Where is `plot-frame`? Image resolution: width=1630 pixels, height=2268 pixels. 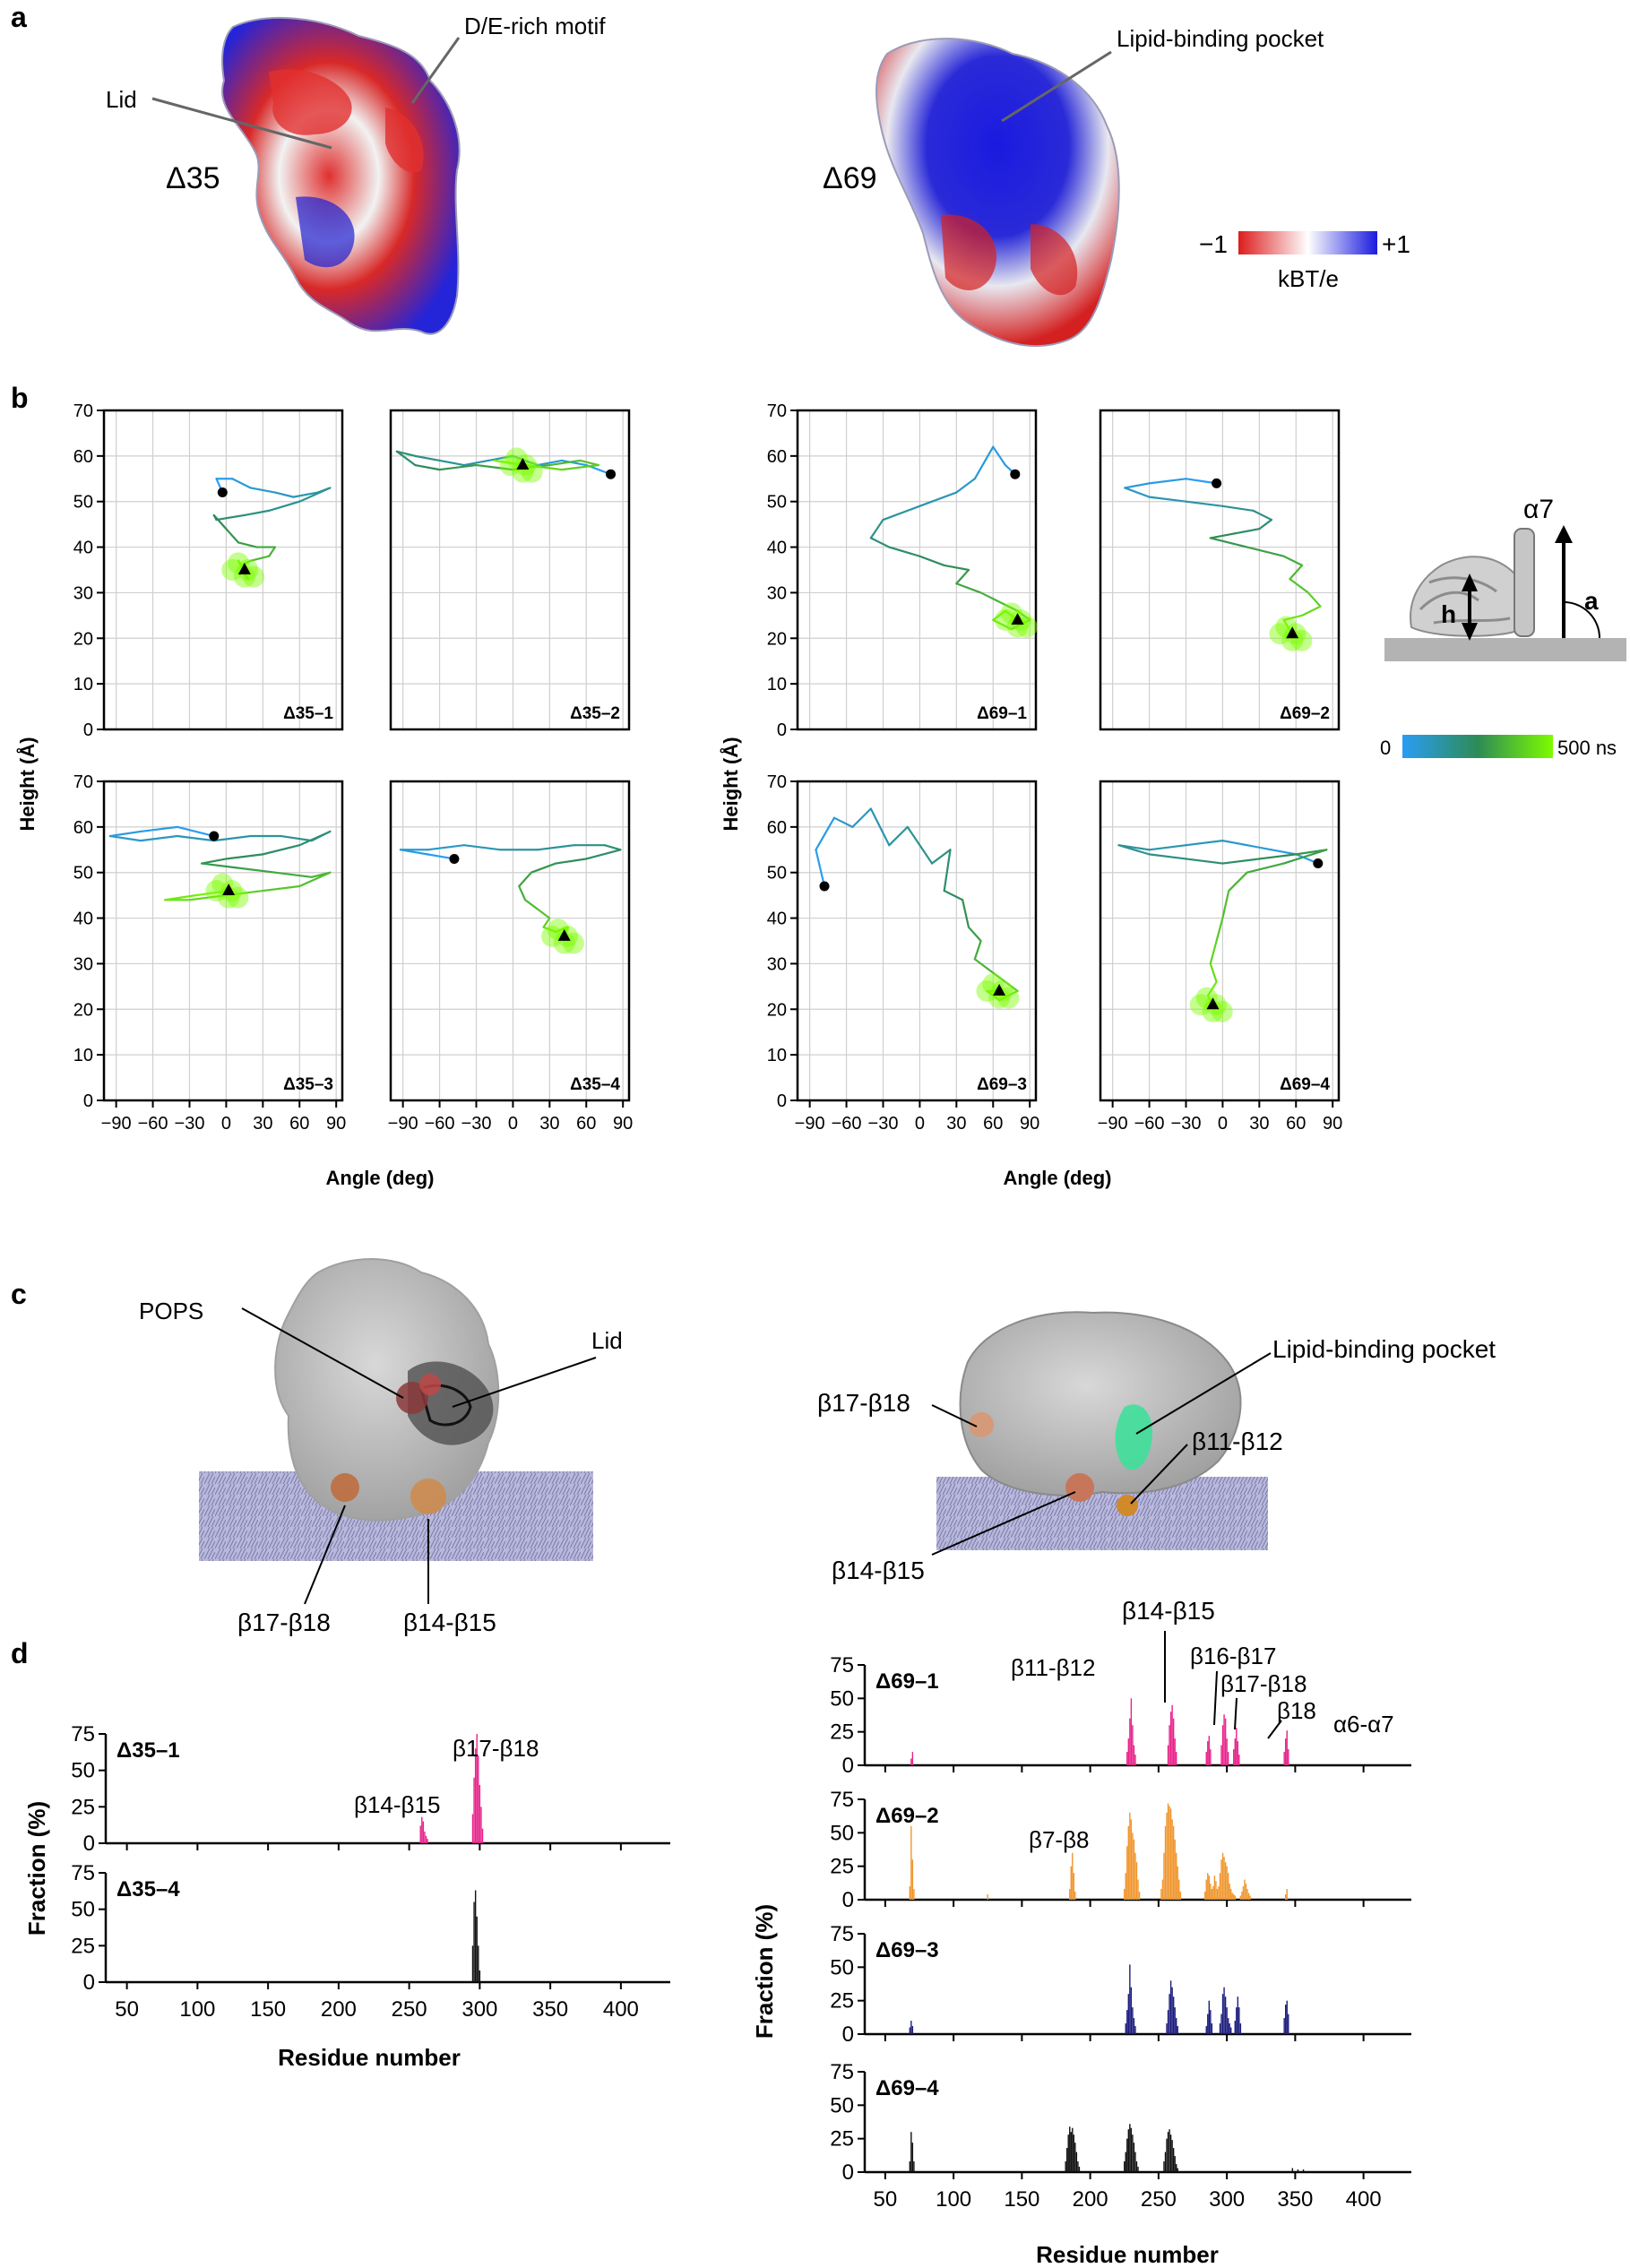
plot-frame is located at coordinates (1220, 941).